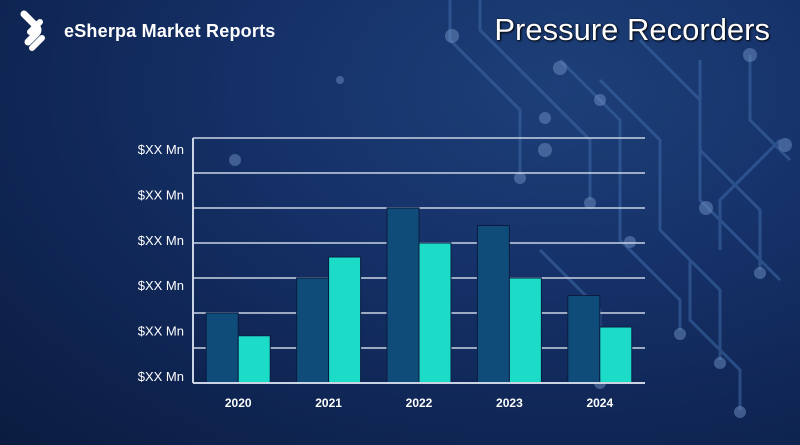 This screenshot has width=800, height=445. I want to click on y-axis-ticks: $XX Mn $XX Mn $XX Mn $XX Mn $XX Mn $XX Mn, so click(161, 263).